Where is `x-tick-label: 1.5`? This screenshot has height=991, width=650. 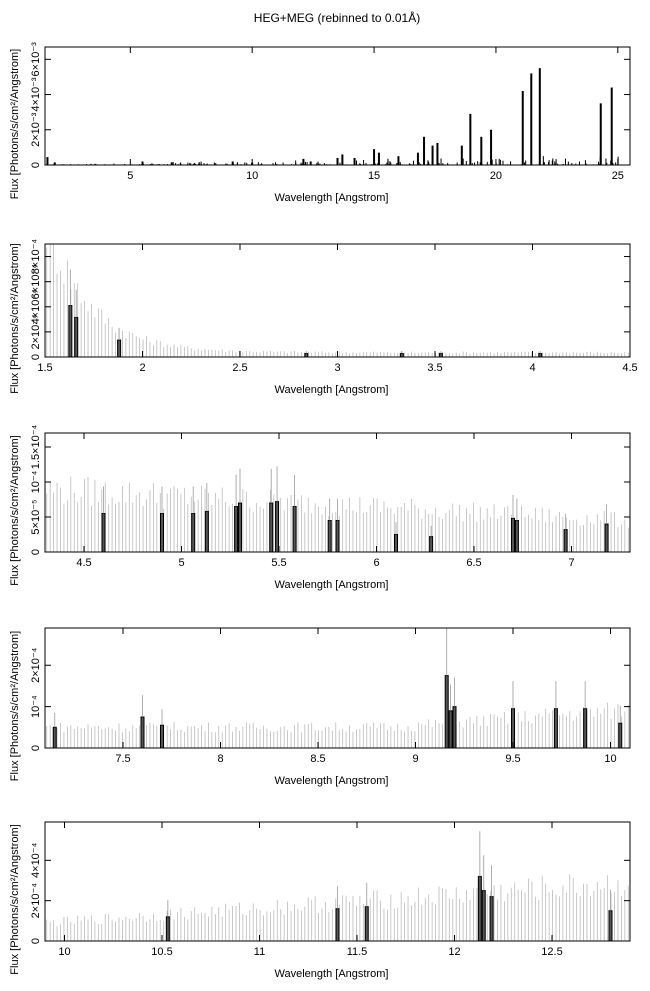
x-tick-label: 1.5 is located at coordinates (44, 368).